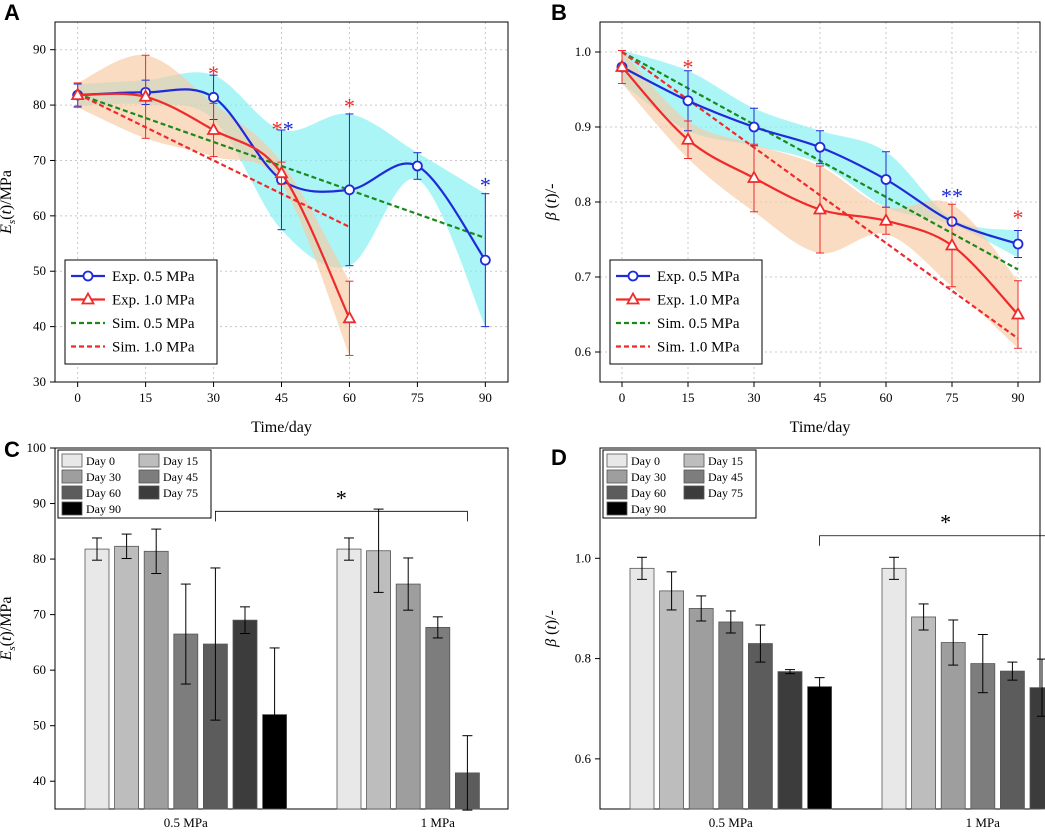 This screenshot has height=839, width=1045. I want to click on y-tick-label: 60, so click(39, 669).